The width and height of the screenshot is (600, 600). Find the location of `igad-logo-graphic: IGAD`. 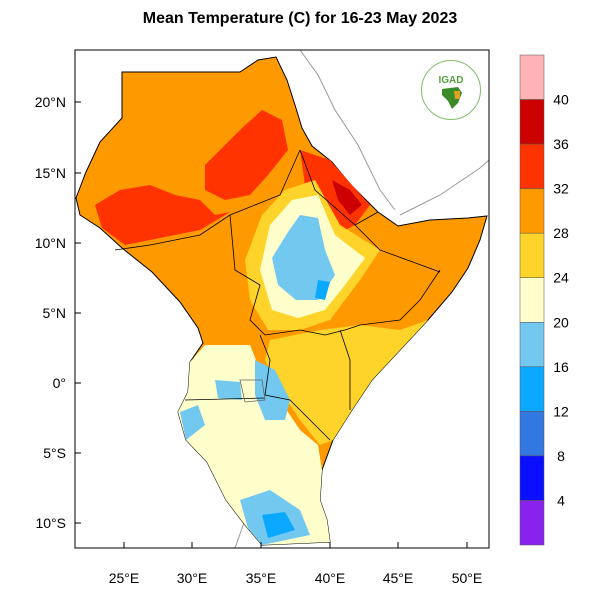

igad-logo-graphic: IGAD is located at coordinates (451, 92).